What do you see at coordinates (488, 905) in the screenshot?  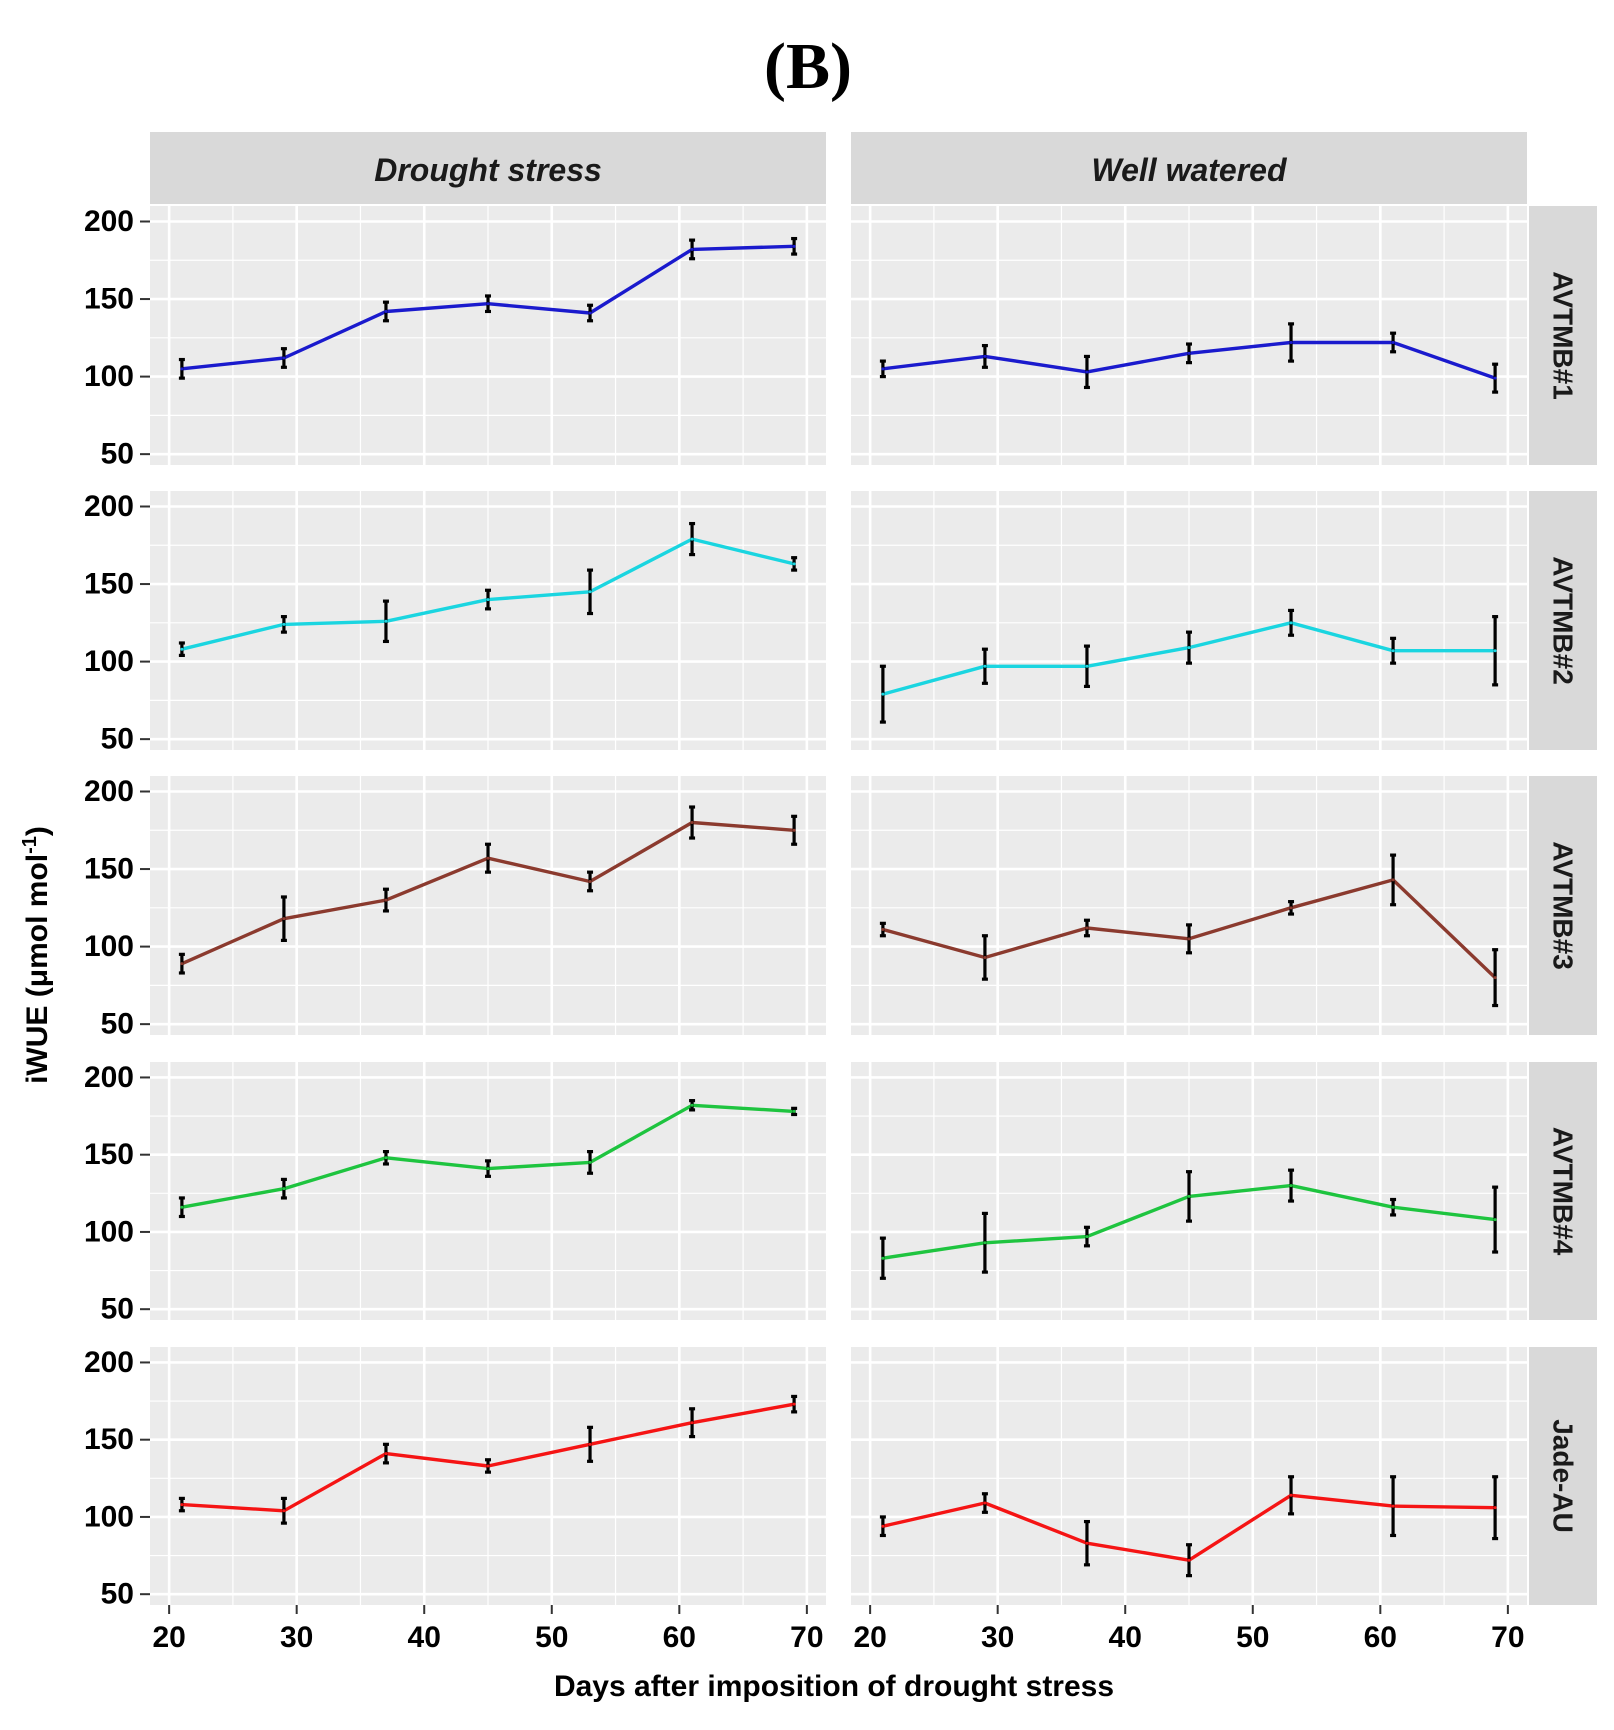 I see `panel-avtmb-3-drought-stress` at bounding box center [488, 905].